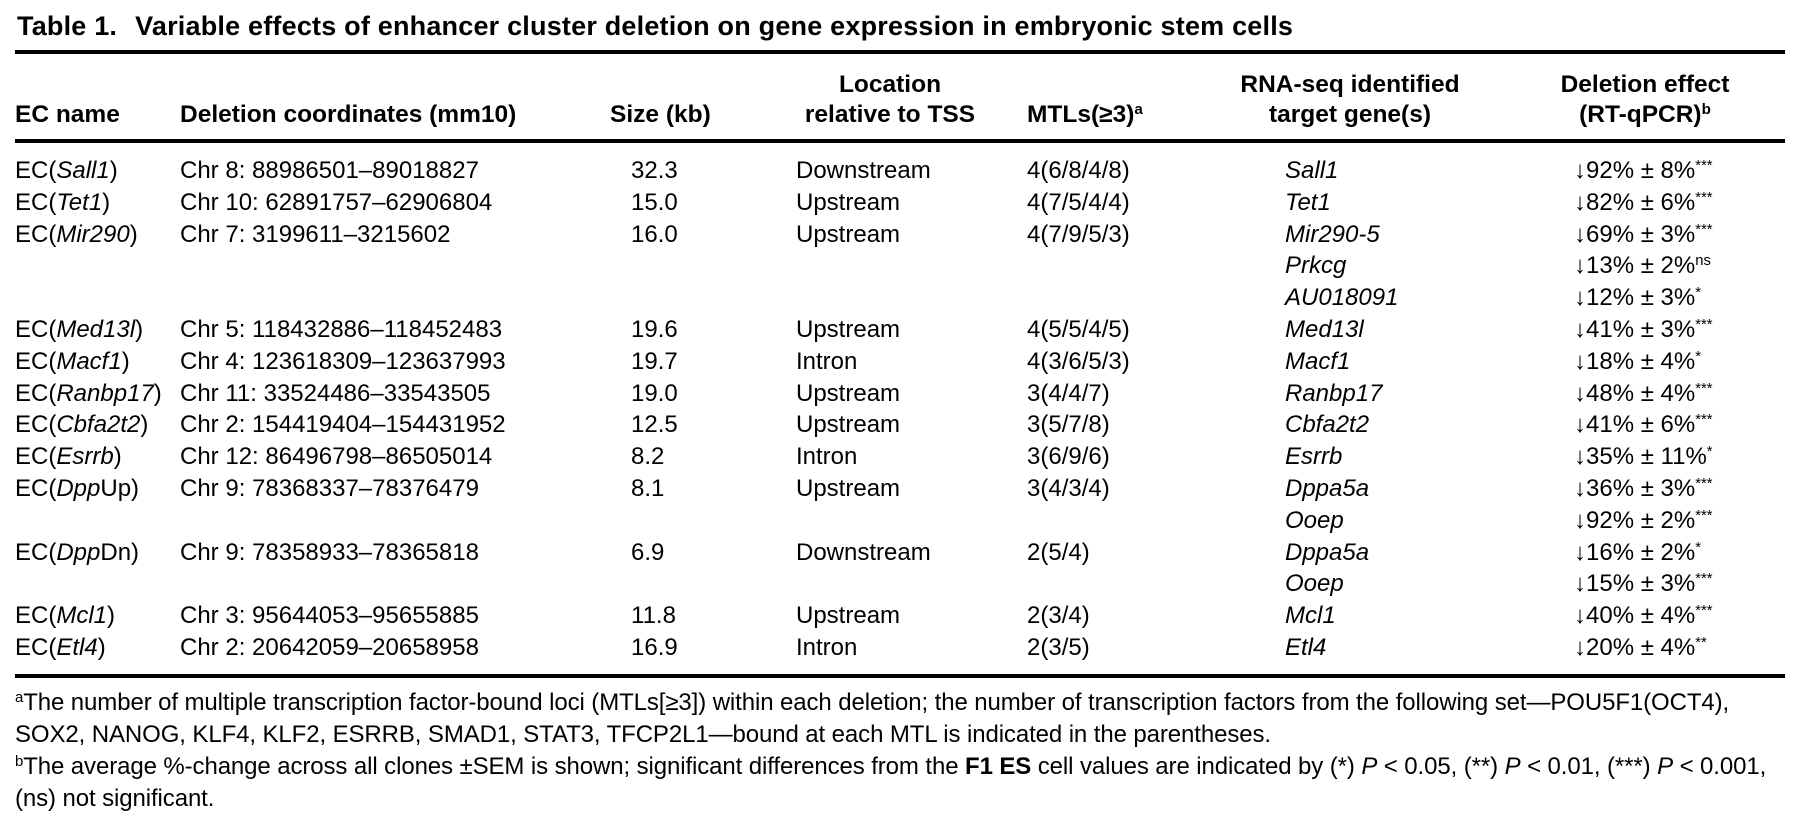 The width and height of the screenshot is (1800, 826). I want to click on ec-name-cell: EC(Mcl1), so click(95, 616).